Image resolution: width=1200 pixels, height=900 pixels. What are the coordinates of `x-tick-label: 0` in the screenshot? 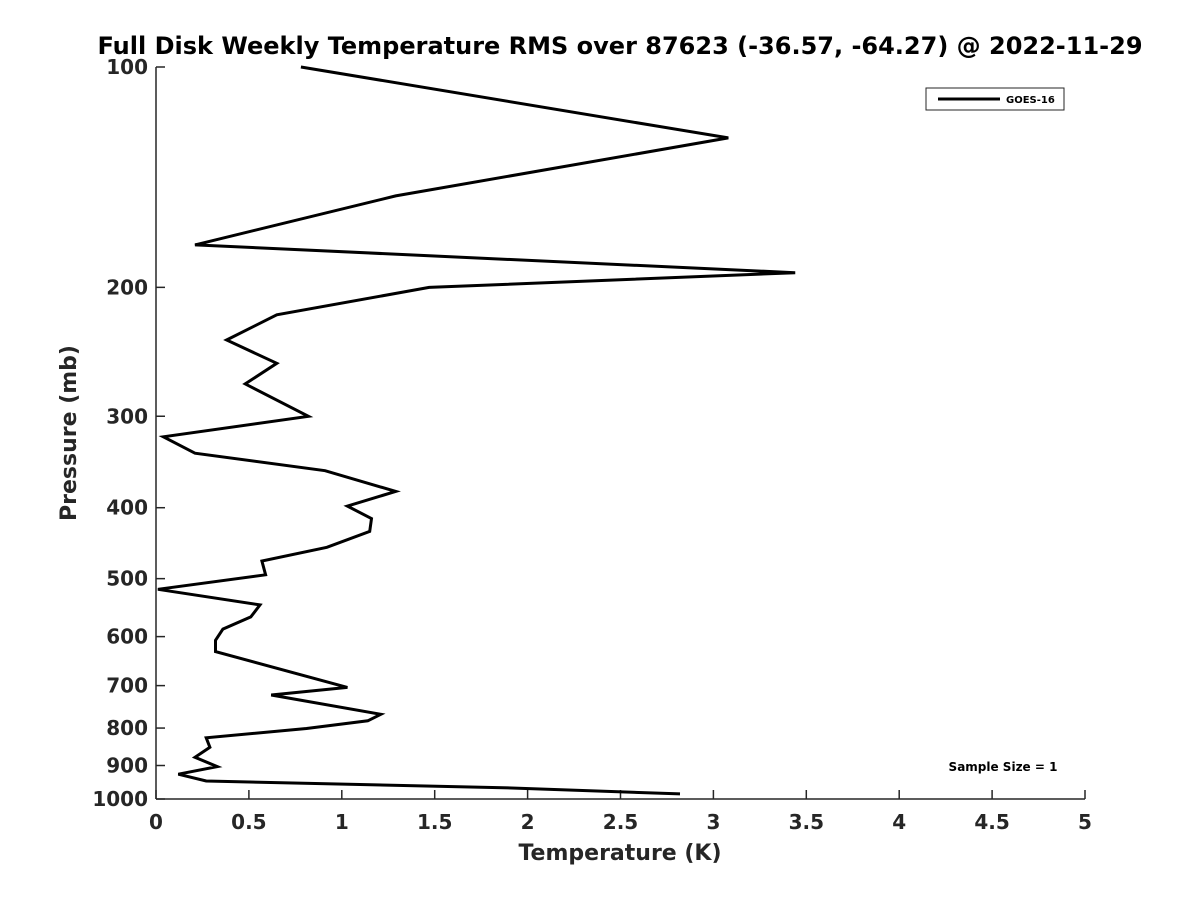 It's located at (156, 822).